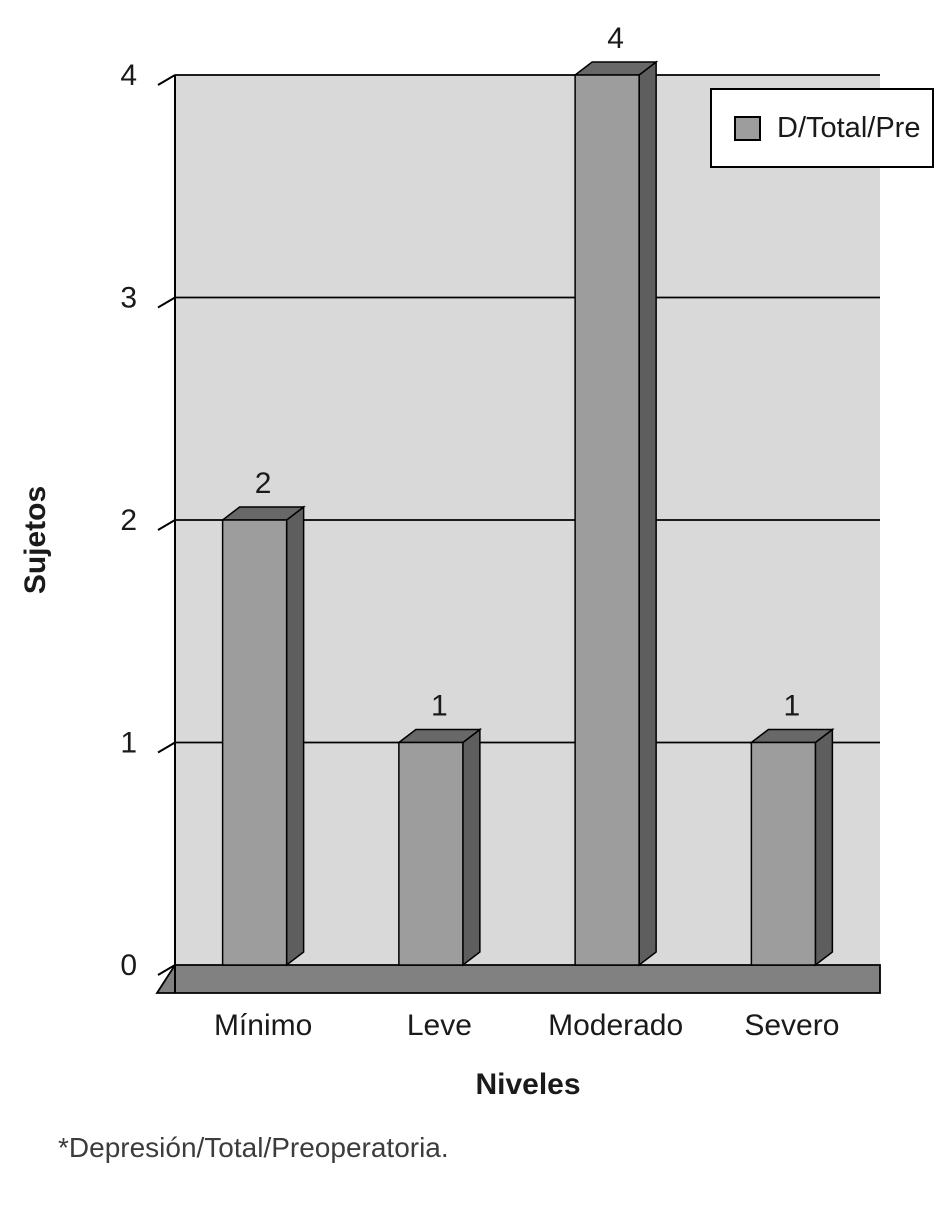 The image size is (941, 1208). What do you see at coordinates (128, 743) in the screenshot?
I see `y-tick-label: 1` at bounding box center [128, 743].